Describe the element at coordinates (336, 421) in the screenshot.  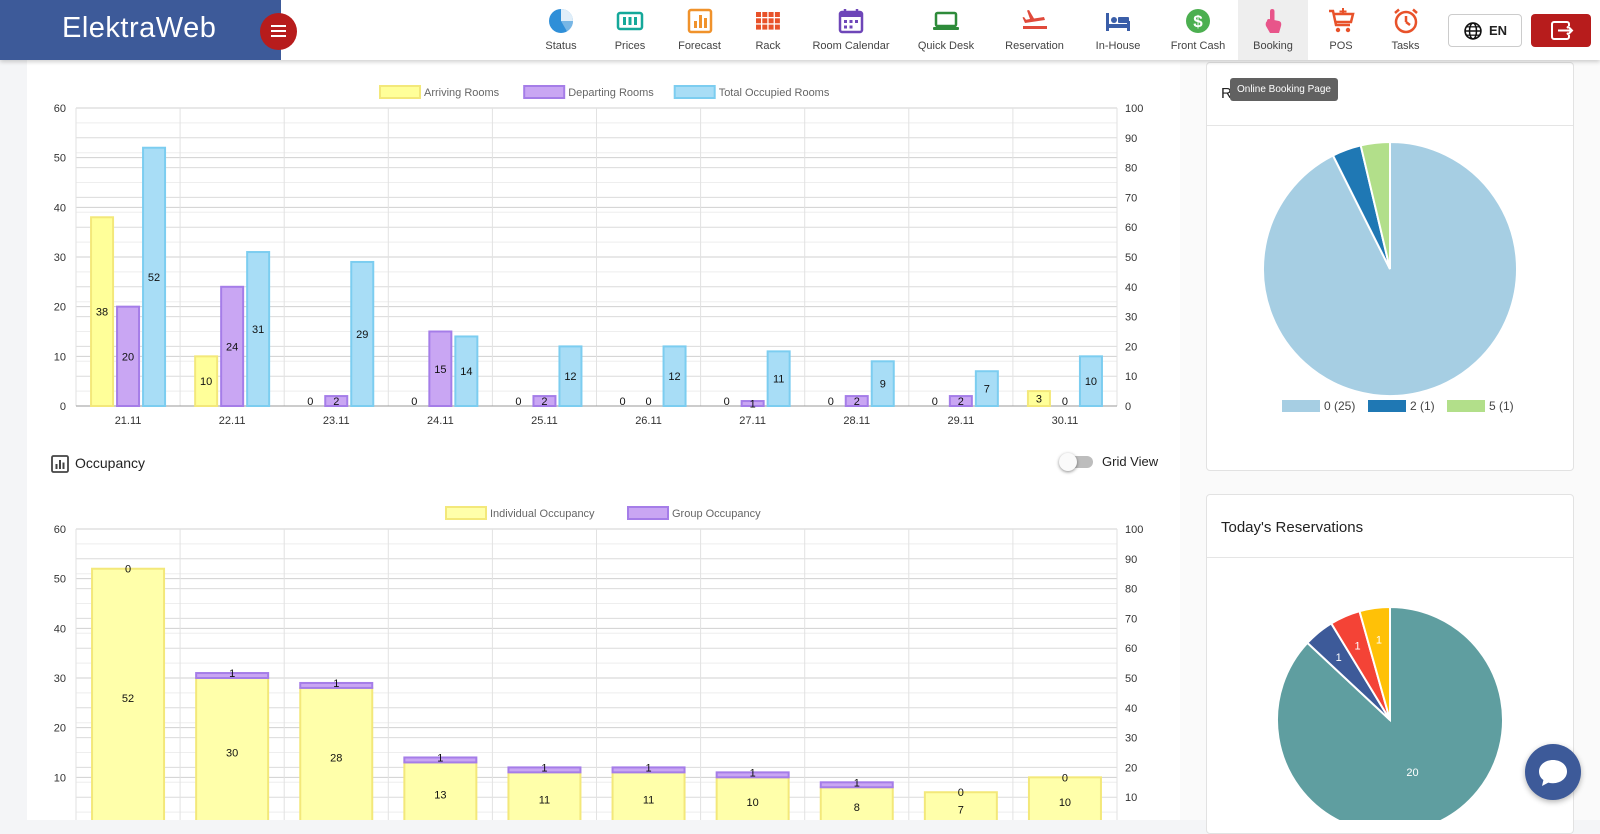
I see `x-tick-label: 23.11` at that location.